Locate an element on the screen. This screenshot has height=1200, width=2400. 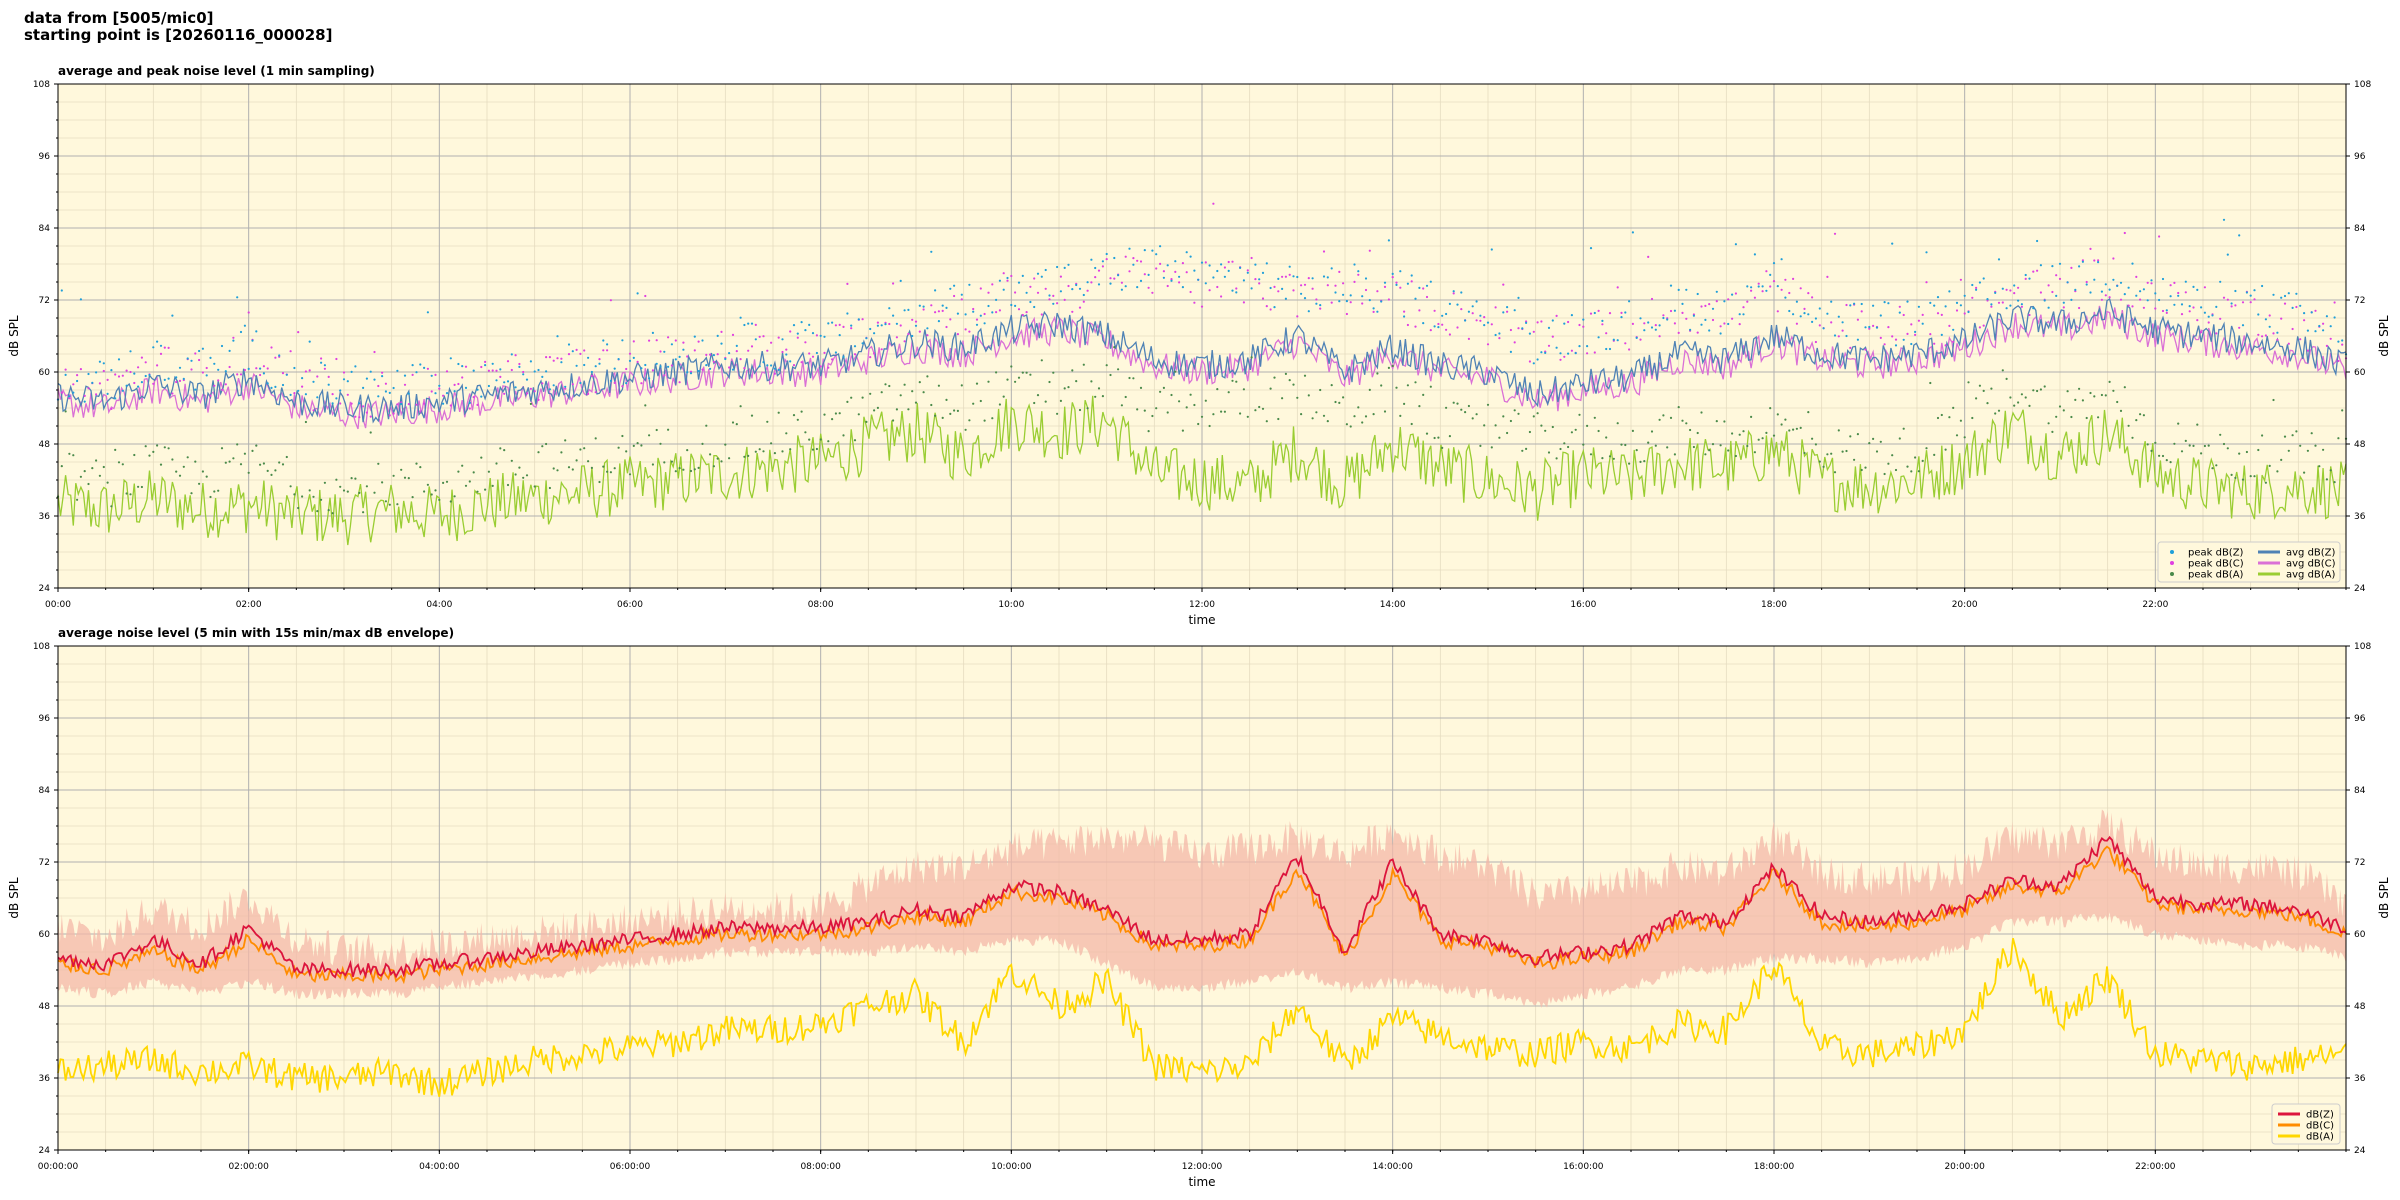
y-axis-label-left: dB SPL is located at coordinates (14, 336).